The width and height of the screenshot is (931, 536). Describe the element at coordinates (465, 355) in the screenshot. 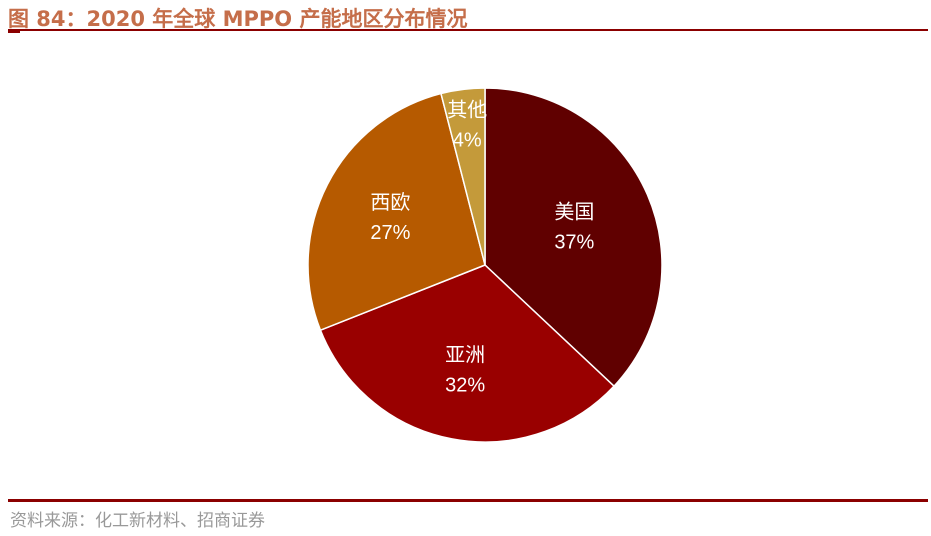

I see `slice-label: 亚洲` at that location.